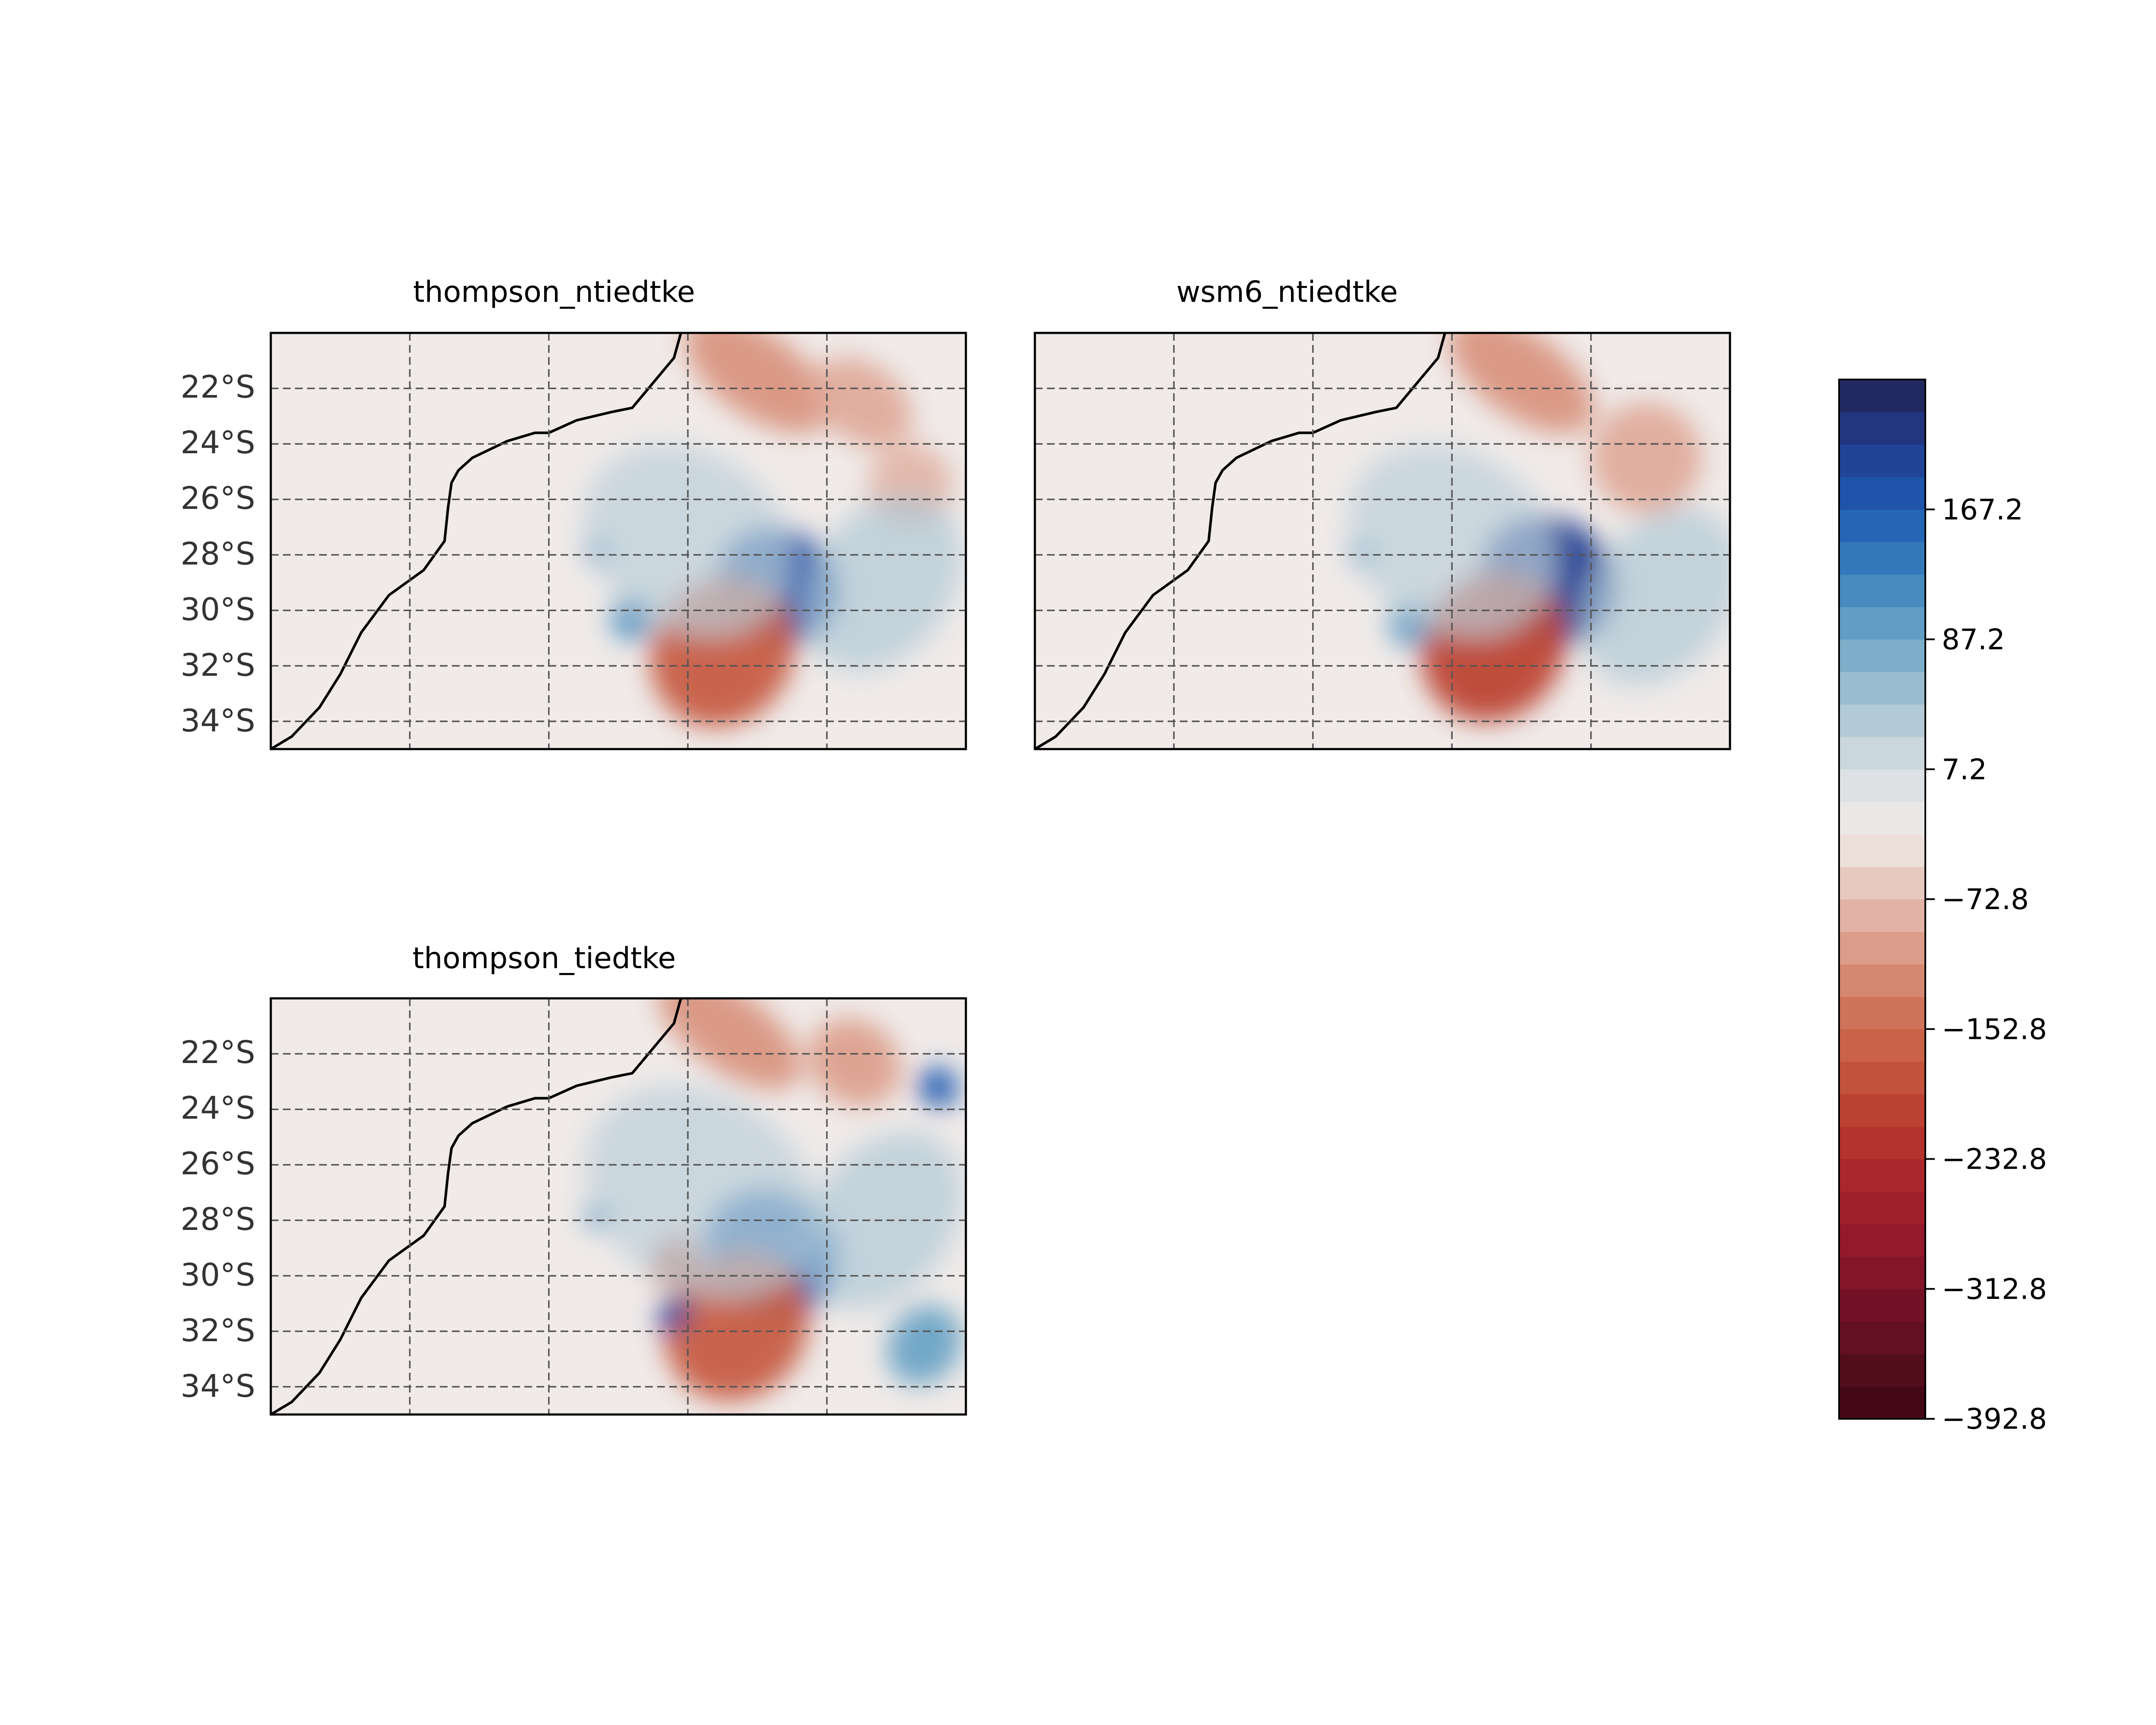 Image resolution: width=2156 pixels, height=1725 pixels. What do you see at coordinates (1994, 1289) in the screenshot?
I see `colorbar-tick-label: −312.8` at bounding box center [1994, 1289].